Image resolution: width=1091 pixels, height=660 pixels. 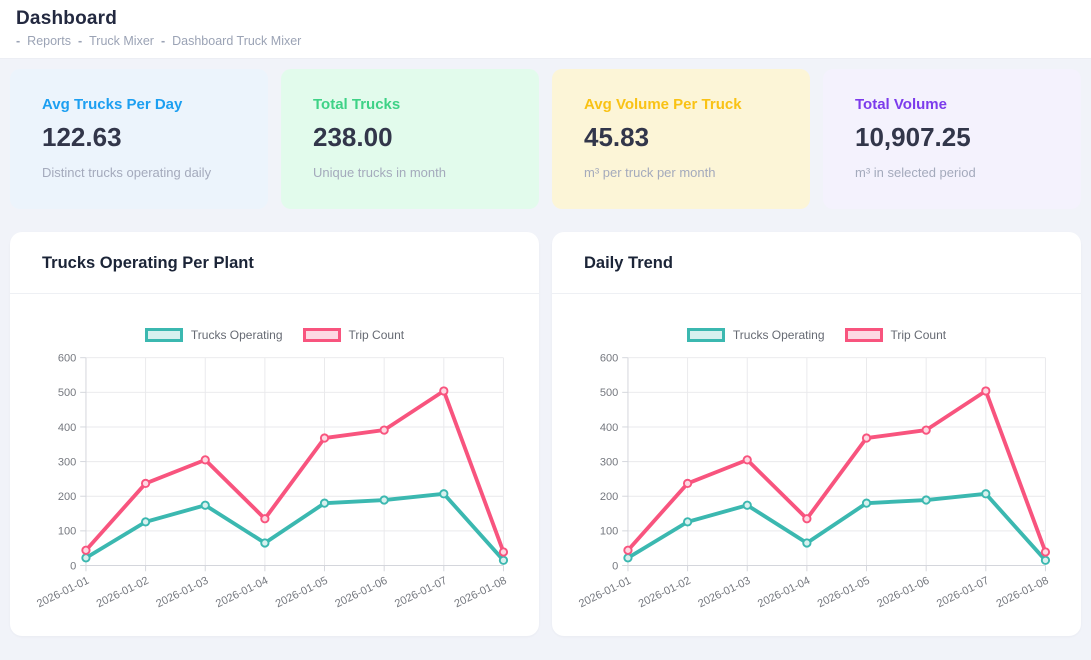 What do you see at coordinates (1023, 591) in the screenshot?
I see `x-tick-label: 2026-01-08` at bounding box center [1023, 591].